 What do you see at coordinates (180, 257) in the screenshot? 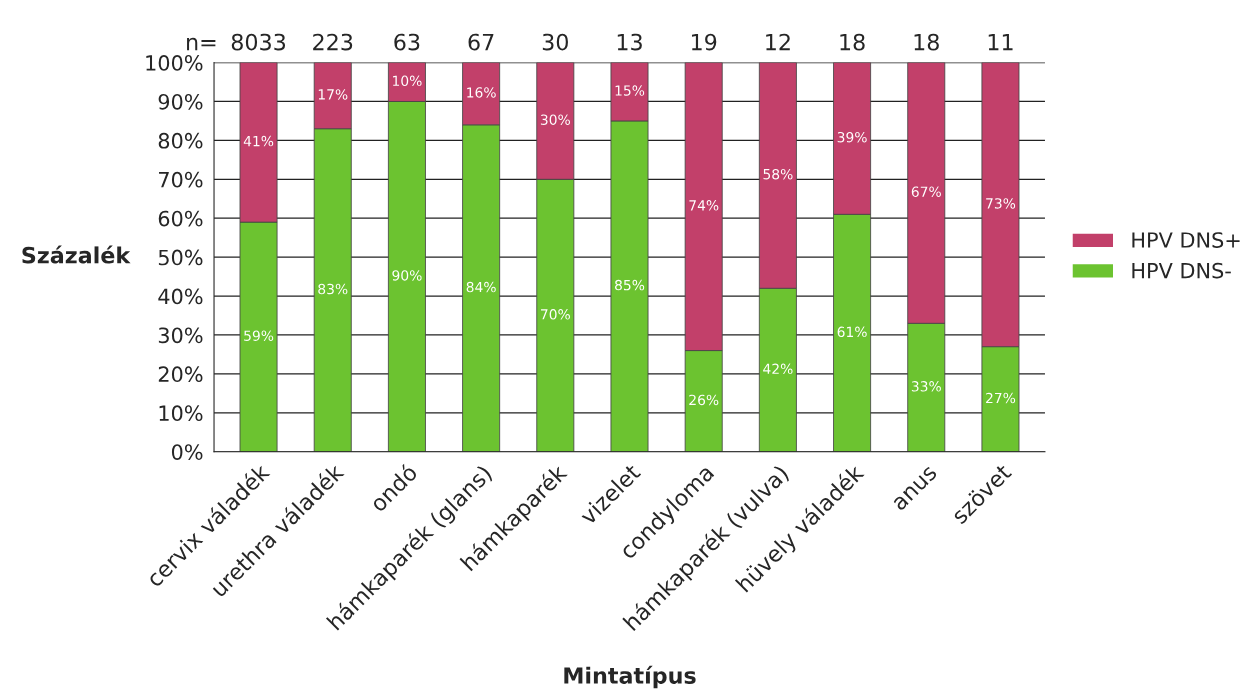
I see `y-tick-label: 50%` at bounding box center [180, 257].